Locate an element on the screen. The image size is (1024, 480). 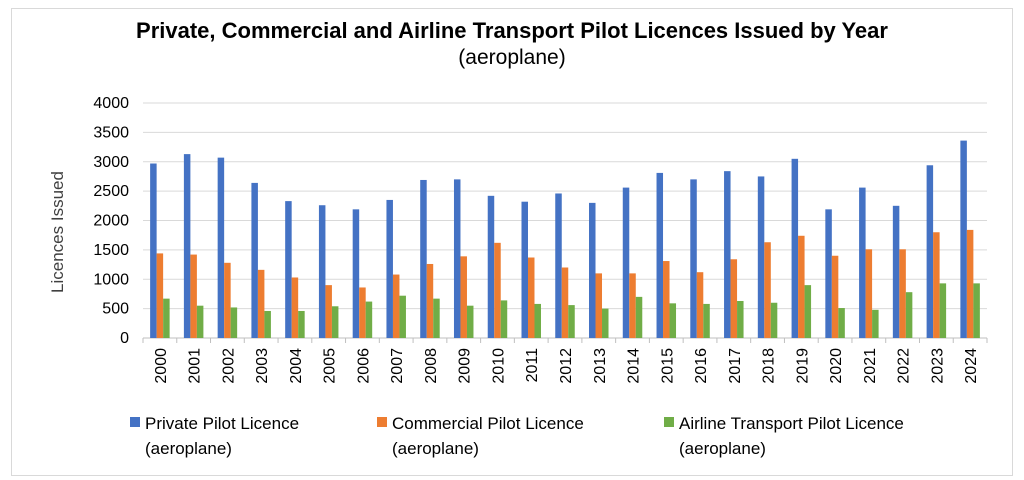
x-tick-label: 2018 is located at coordinates (769, 366).